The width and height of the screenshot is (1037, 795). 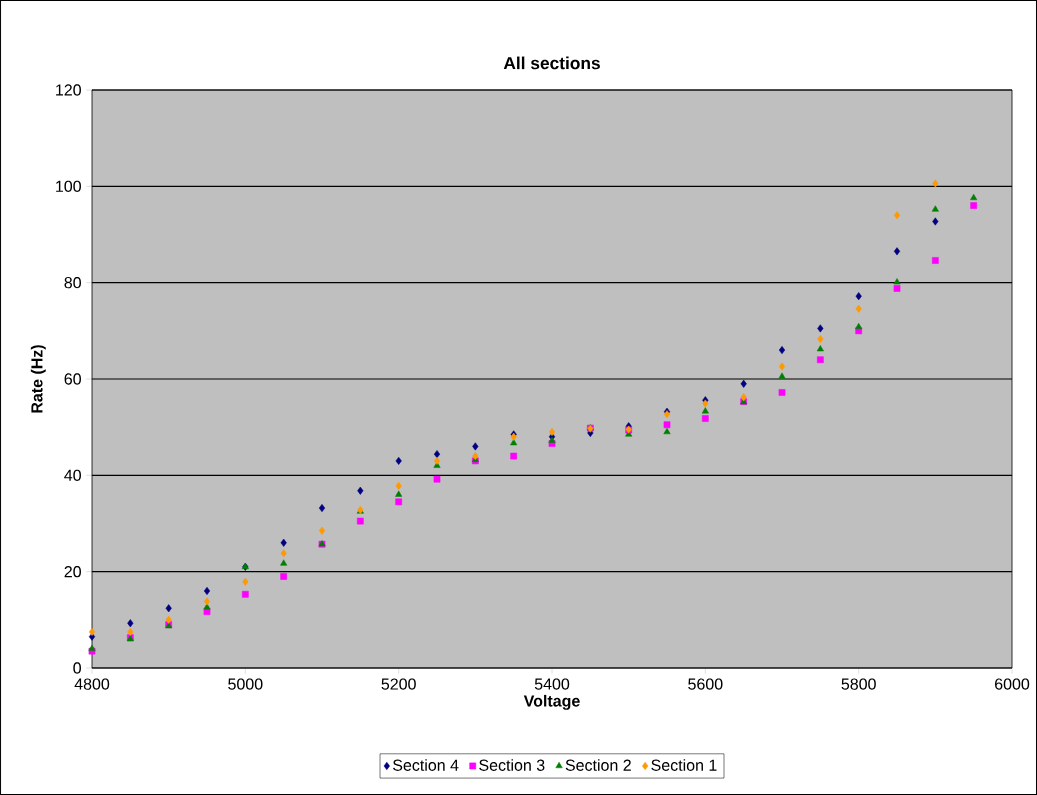 I want to click on y-tick-label: 60, so click(x=72, y=379).